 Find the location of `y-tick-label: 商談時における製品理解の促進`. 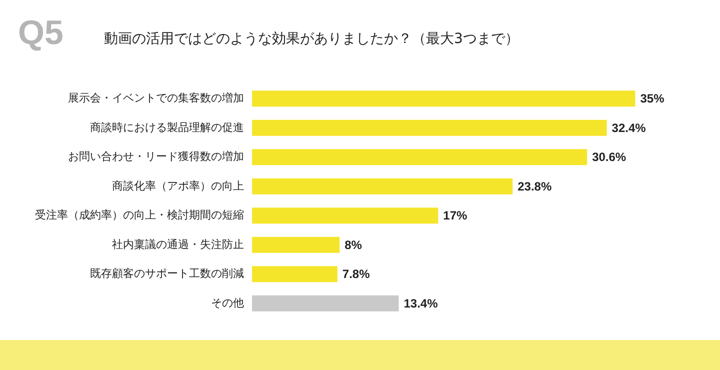

y-tick-label: 商談時における製品理解の促進 is located at coordinates (167, 127).